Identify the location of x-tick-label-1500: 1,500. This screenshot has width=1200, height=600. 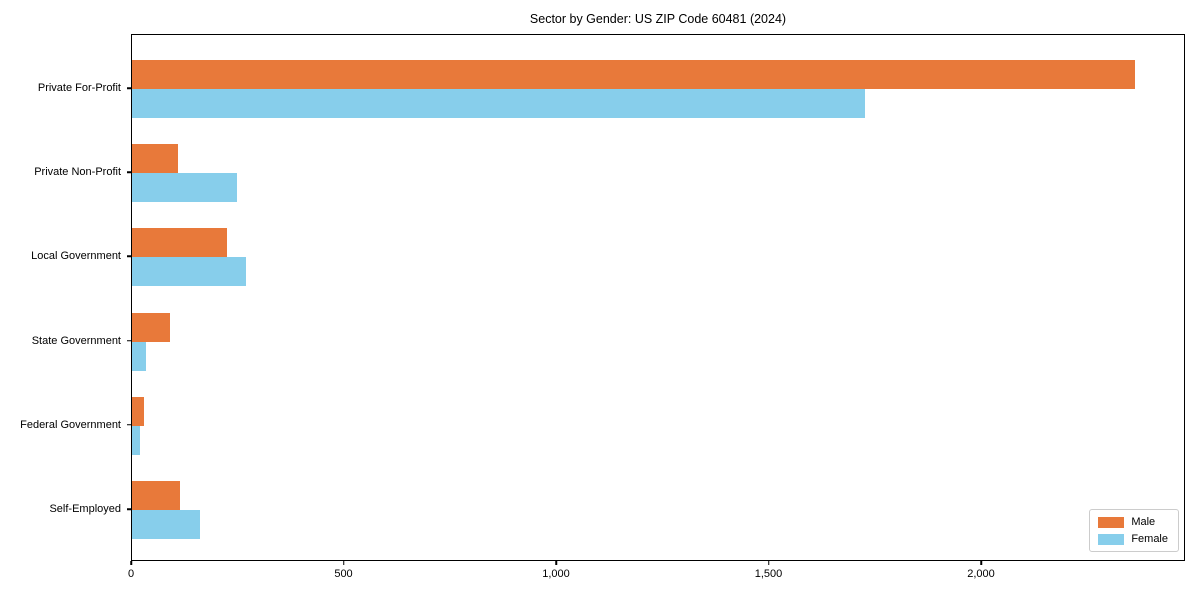
(768, 574).